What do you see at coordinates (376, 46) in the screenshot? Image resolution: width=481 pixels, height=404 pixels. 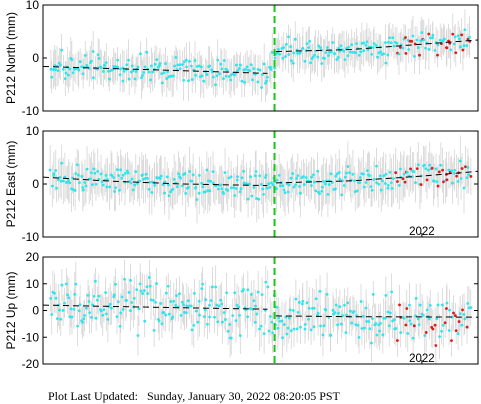 I see `trend-line-post` at bounding box center [376, 46].